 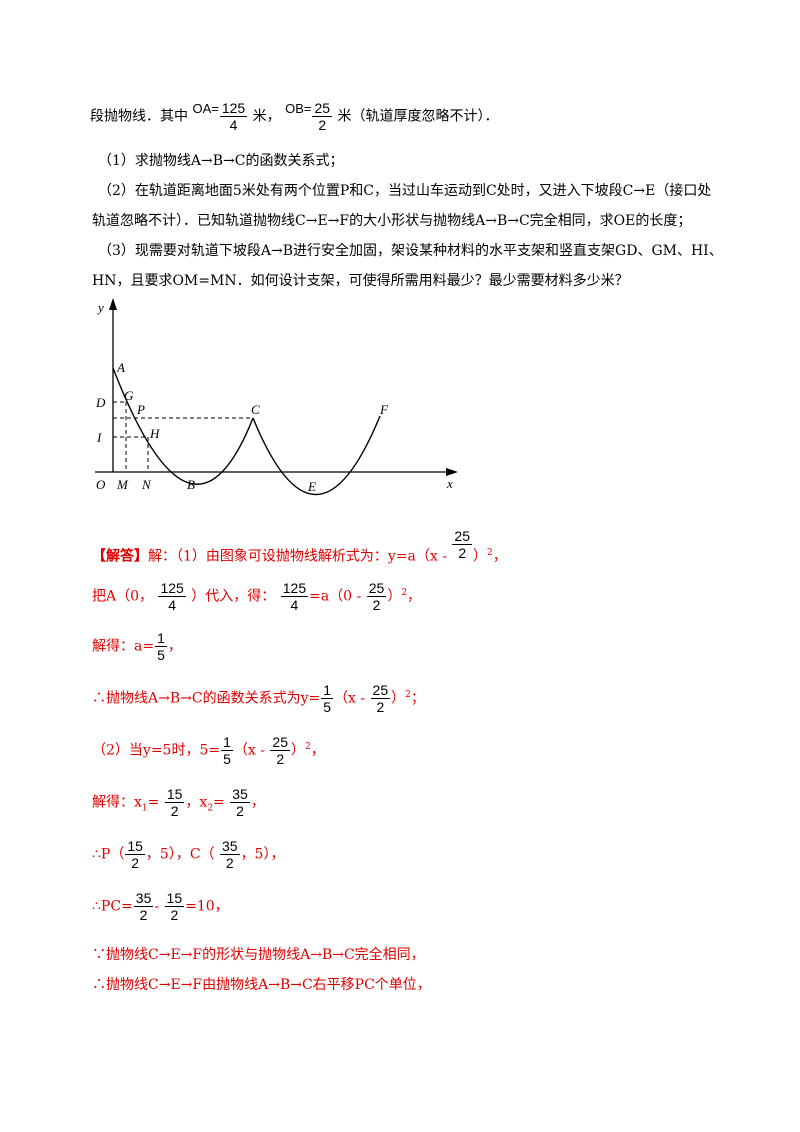 I want to click on problem-text: 段抛物线．其中, so click(x=139, y=116).